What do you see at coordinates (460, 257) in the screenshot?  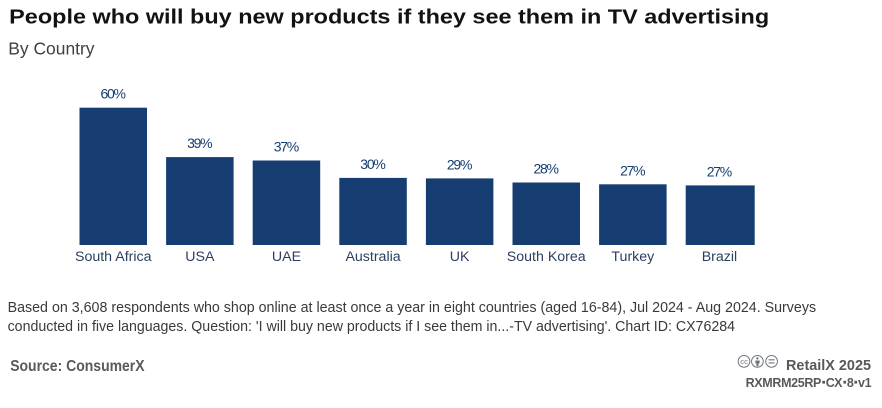 I see `svg-text: UK` at bounding box center [460, 257].